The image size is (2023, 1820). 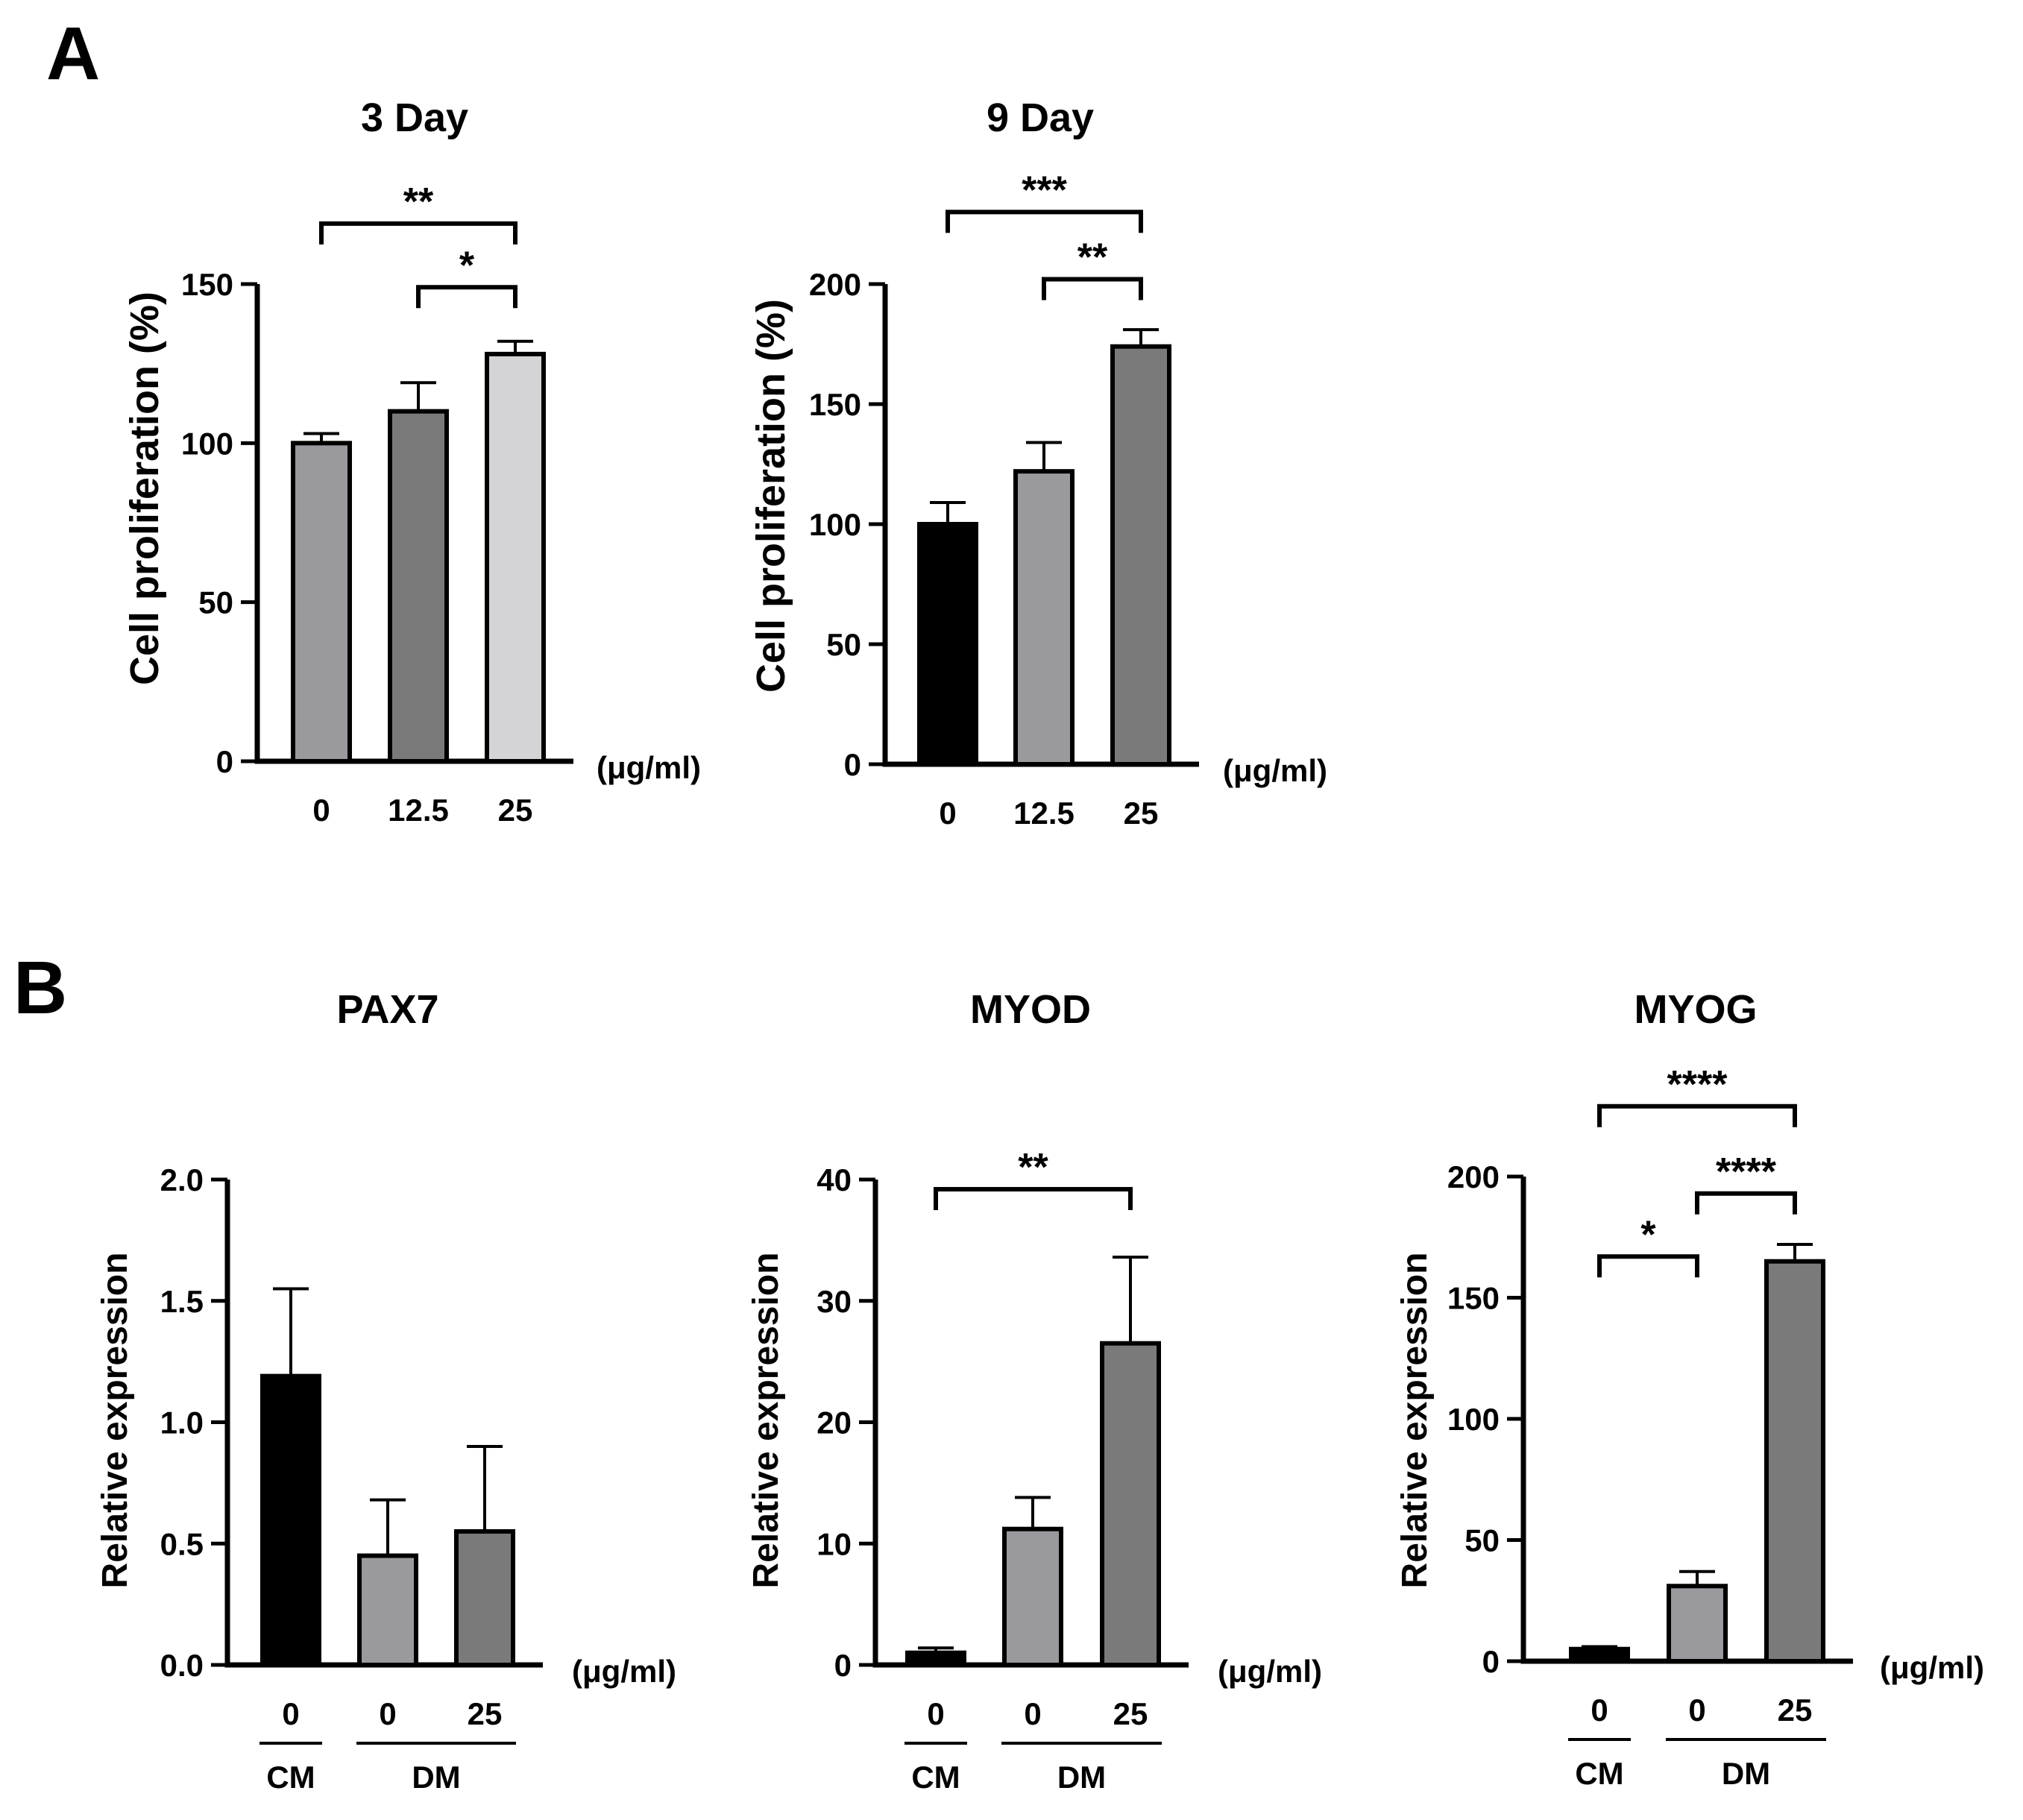 What do you see at coordinates (834, 1301) in the screenshot?
I see `y-tick-label: 30` at bounding box center [834, 1301].